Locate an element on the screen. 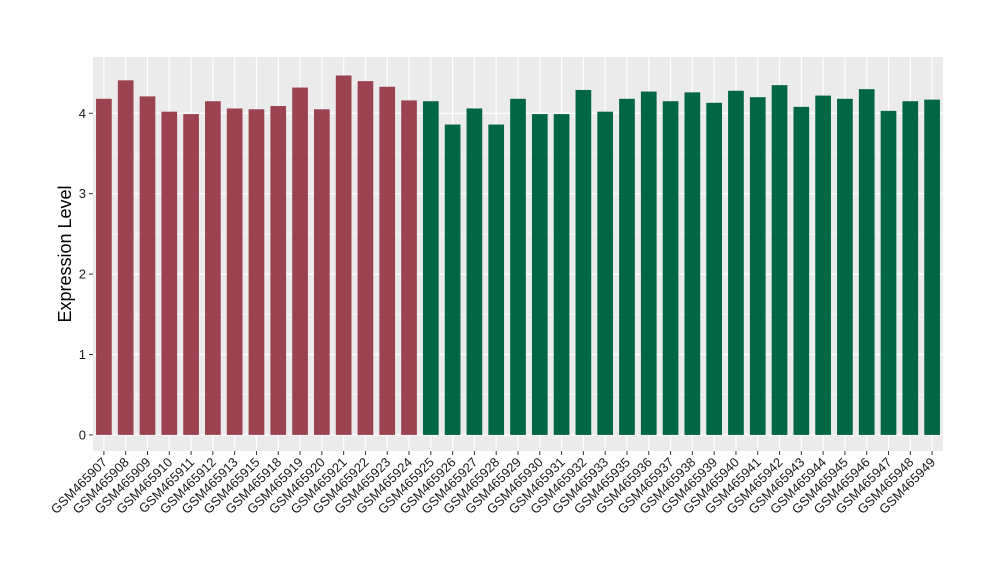 The height and width of the screenshot is (580, 1000). bar-GSM465922 is located at coordinates (365, 258).